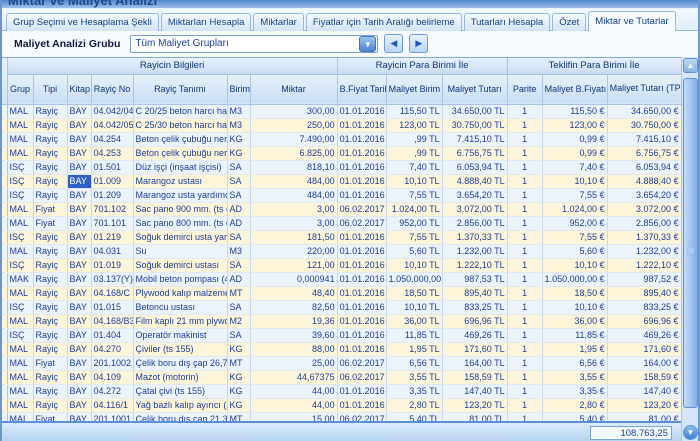 Image resolution: width=700 pixels, height=441 pixels. I want to click on table-cell: 04.031, so click(112, 251).